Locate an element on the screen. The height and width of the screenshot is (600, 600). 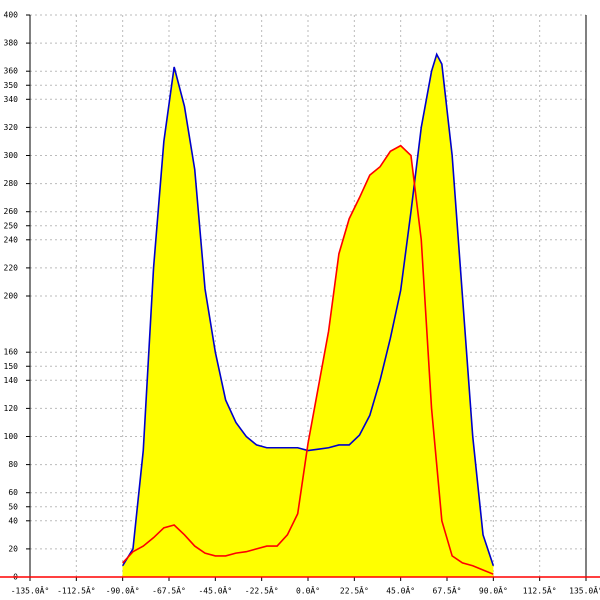
x-tick-label: 135.0Â° is located at coordinates (584, 590).